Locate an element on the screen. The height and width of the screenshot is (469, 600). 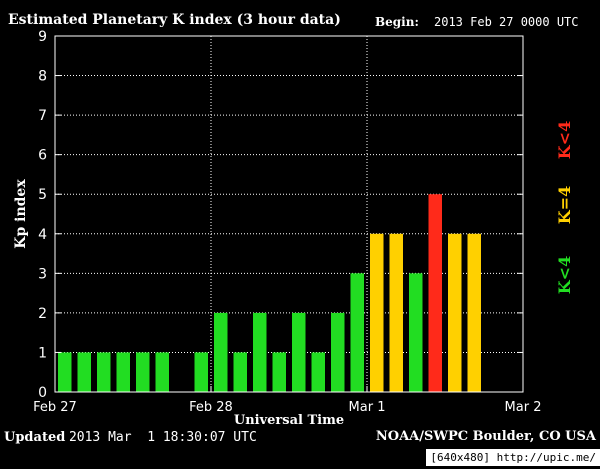
credit: NOAA/SWPC Boulder, CO USA is located at coordinates (485, 436).